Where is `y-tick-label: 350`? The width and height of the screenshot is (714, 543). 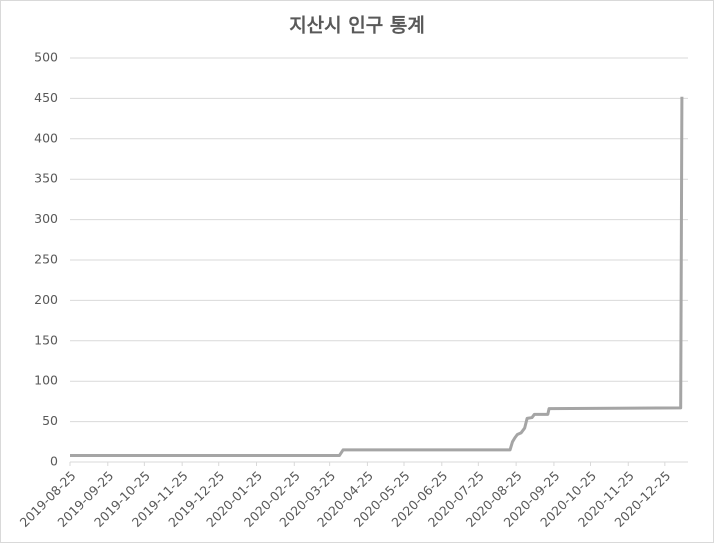 y-tick-label: 350 is located at coordinates (46, 178).